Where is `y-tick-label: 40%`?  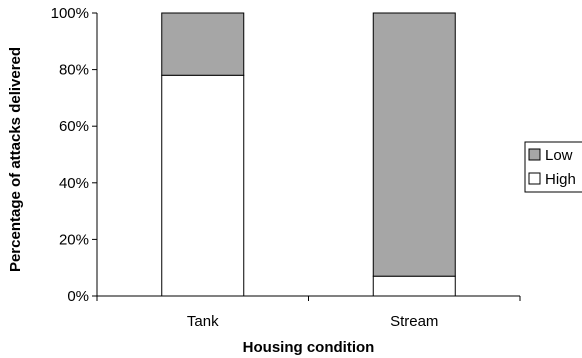 y-tick-label: 40% is located at coordinates (74, 183).